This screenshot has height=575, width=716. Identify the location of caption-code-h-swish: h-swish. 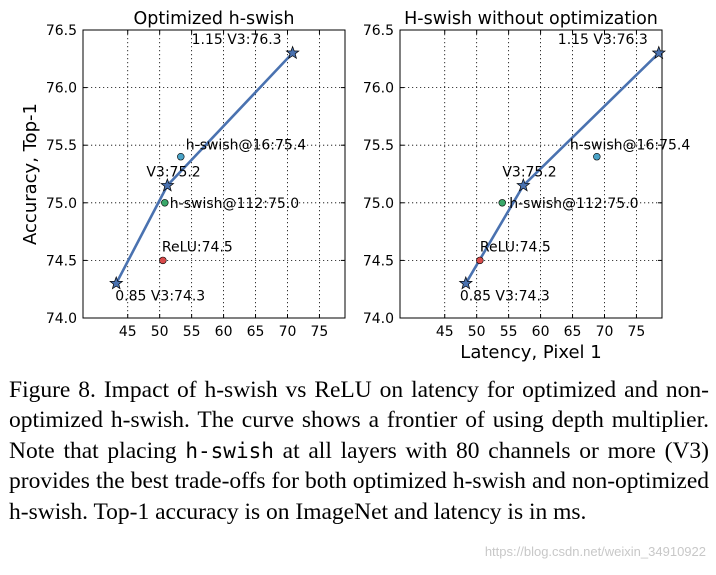
(229, 450).